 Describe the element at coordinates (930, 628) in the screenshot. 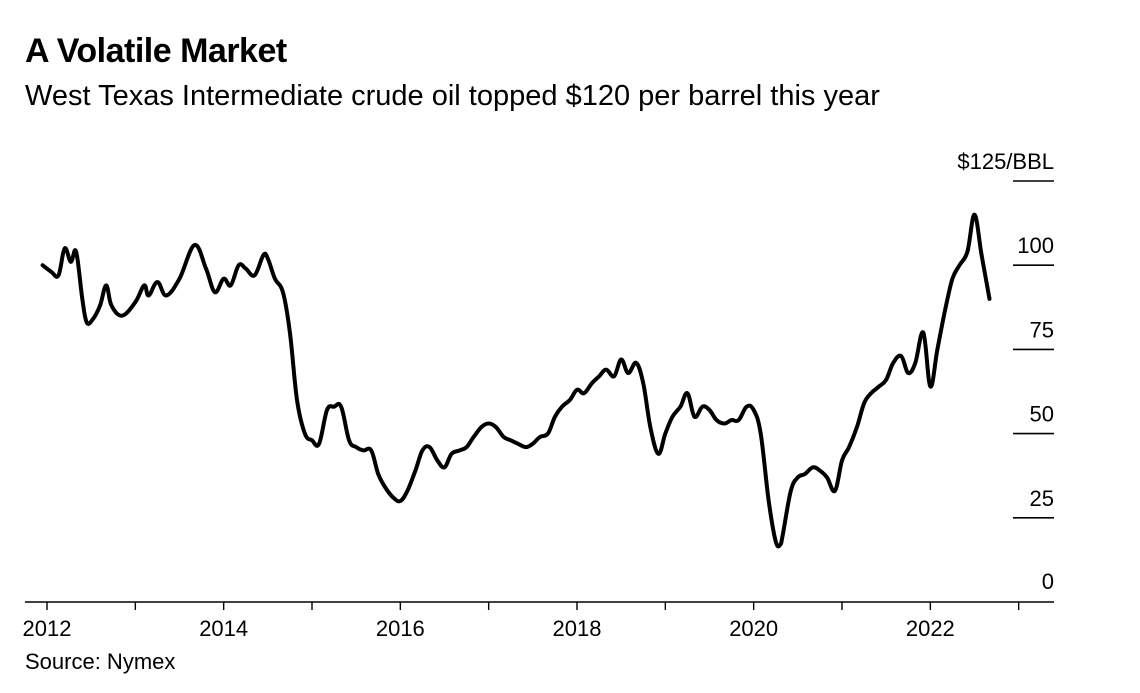

I see `x-tick-label: 2022` at that location.